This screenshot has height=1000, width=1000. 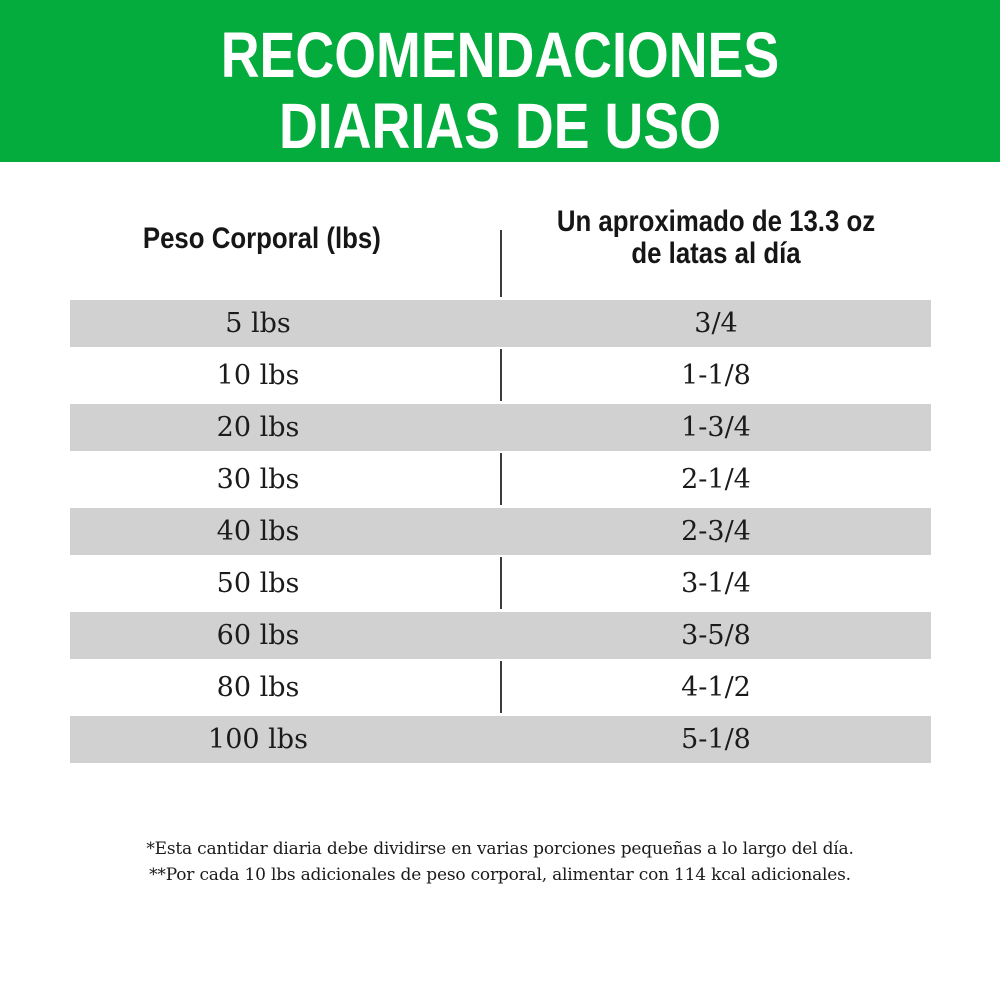 What do you see at coordinates (258, 583) in the screenshot?
I see `weight-cell: 50 lbs` at bounding box center [258, 583].